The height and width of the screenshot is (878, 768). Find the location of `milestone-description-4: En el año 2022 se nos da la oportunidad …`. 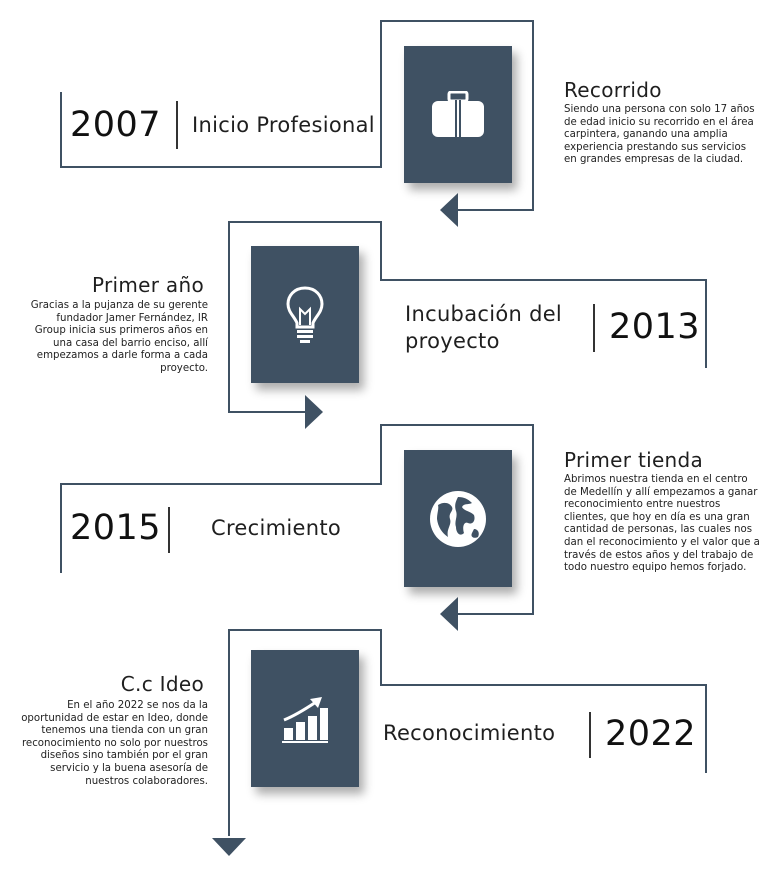

milestone-description-4: En el año 2022 se nos da la oportunidad … is located at coordinates (114, 743).